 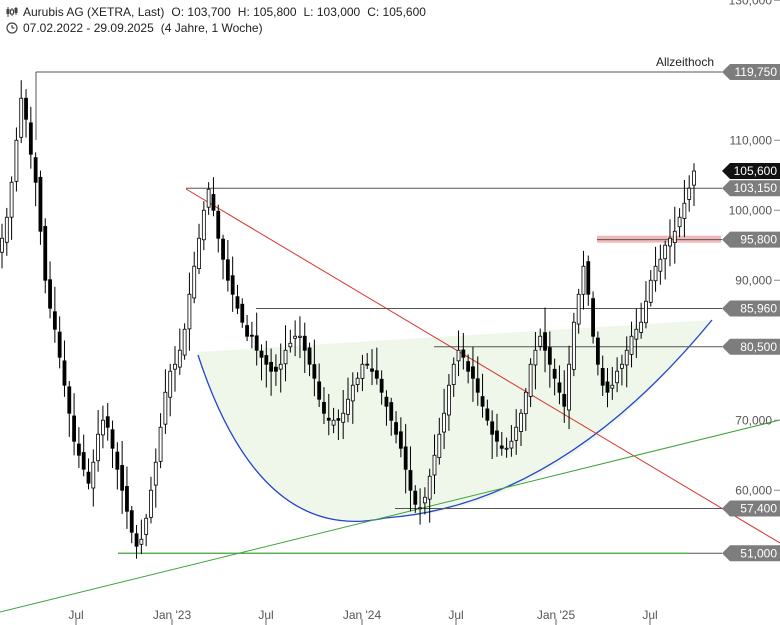 What do you see at coordinates (12, 28) in the screenshot?
I see `clock-icon` at bounding box center [12, 28].